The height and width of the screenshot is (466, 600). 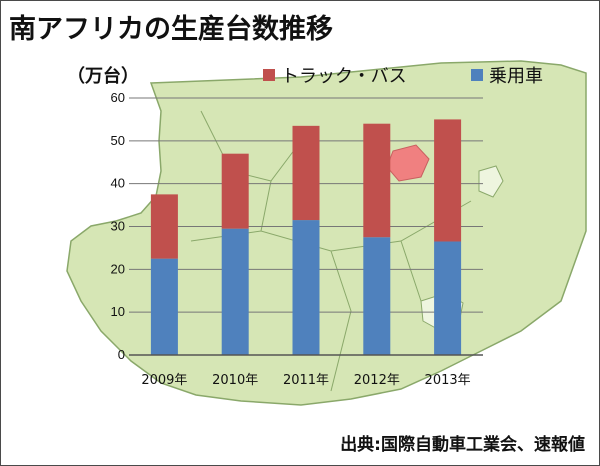 I want to click on legend-item-passenger: 乗用車, so click(x=507, y=75).